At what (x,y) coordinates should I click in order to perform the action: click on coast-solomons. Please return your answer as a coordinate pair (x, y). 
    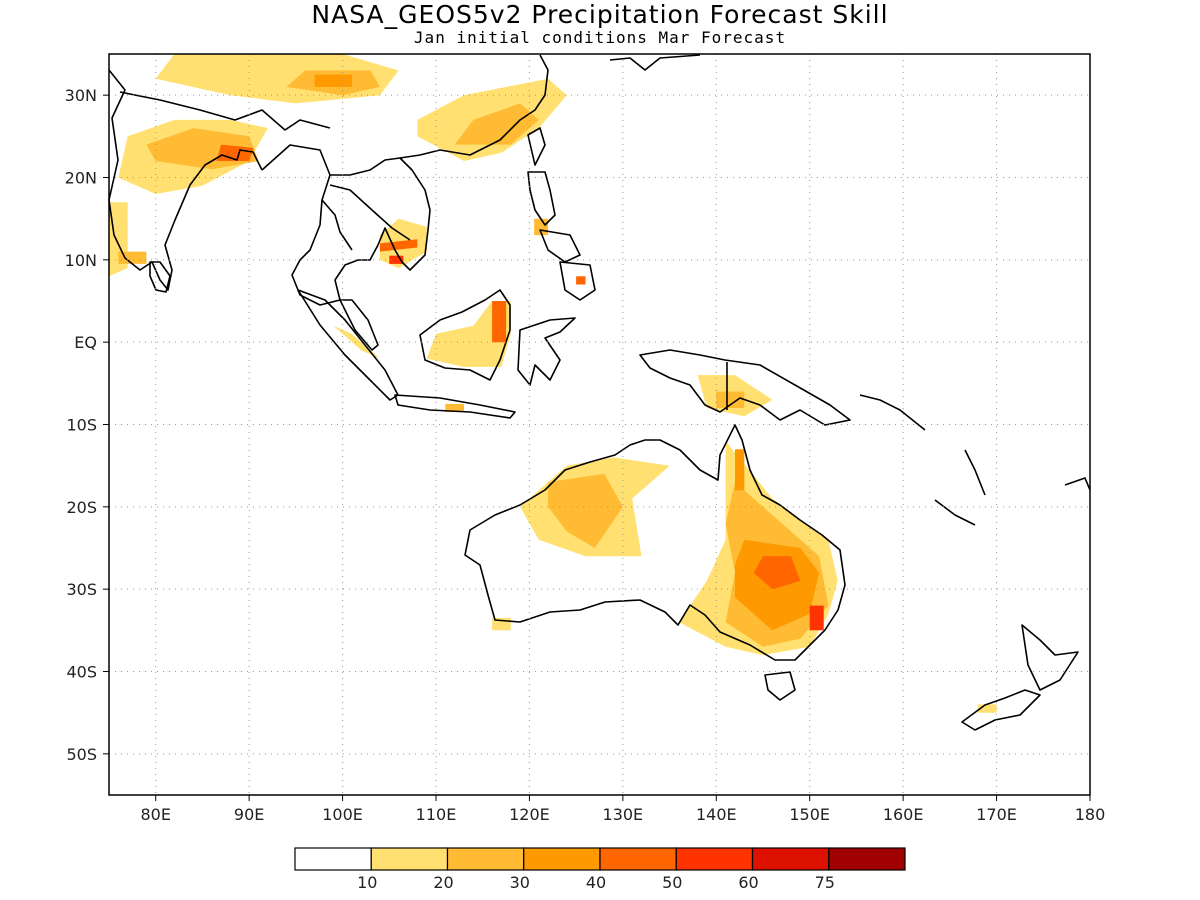
    Looking at the image, I should click on (892, 412).